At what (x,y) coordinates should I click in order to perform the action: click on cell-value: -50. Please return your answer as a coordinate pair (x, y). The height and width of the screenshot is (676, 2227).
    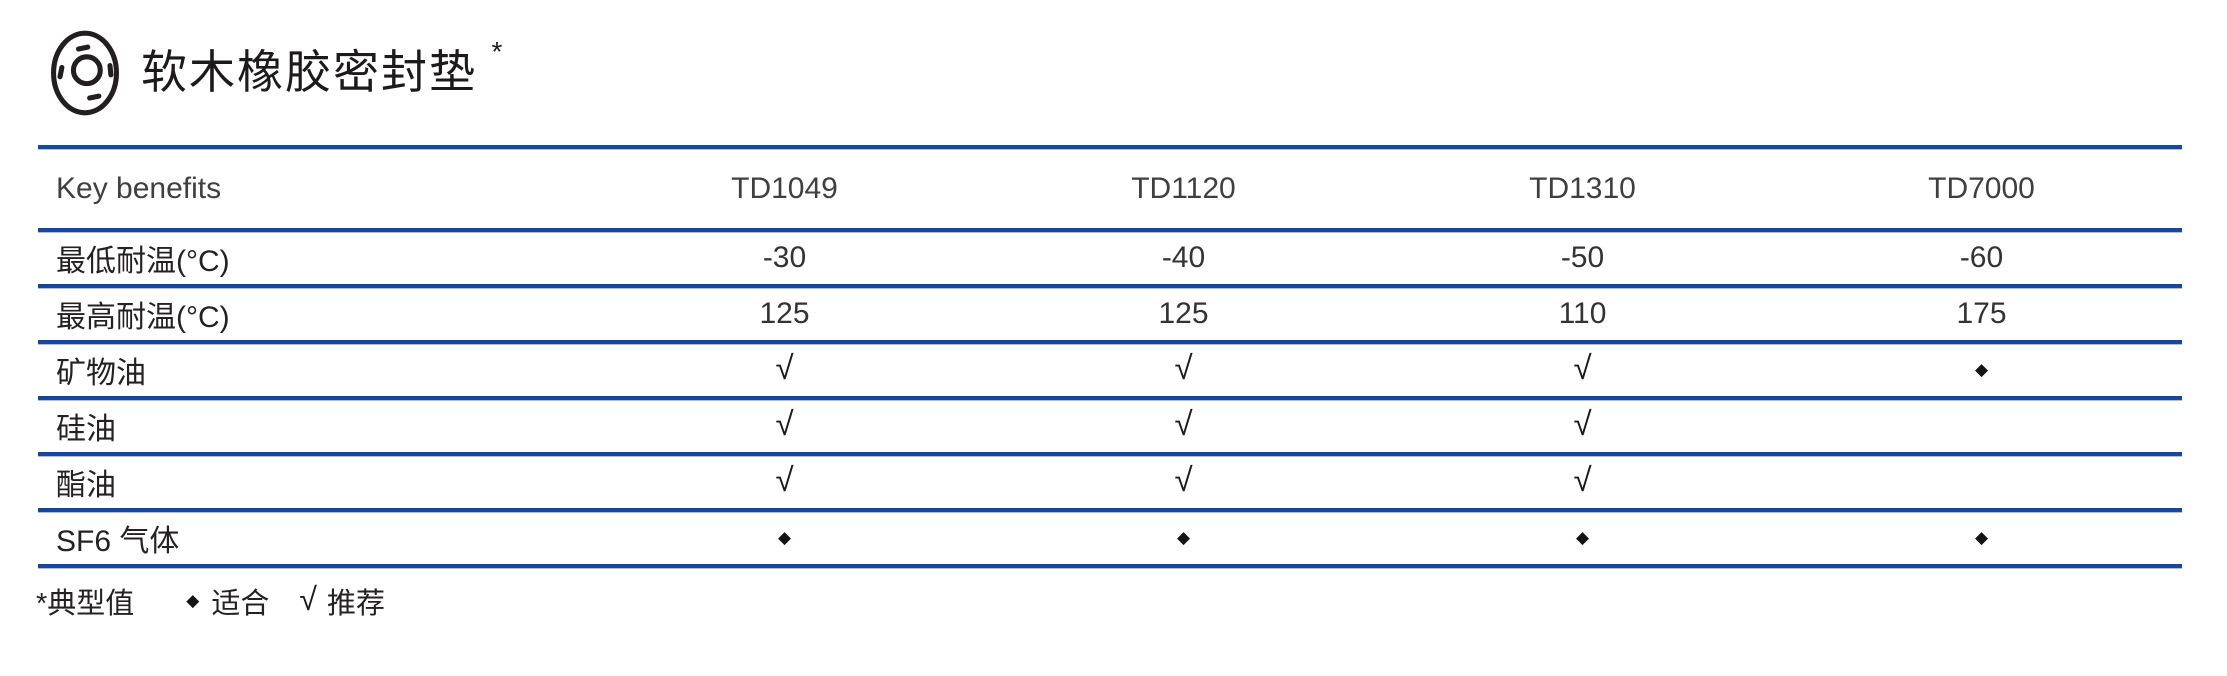
    Looking at the image, I should click on (1582, 257).